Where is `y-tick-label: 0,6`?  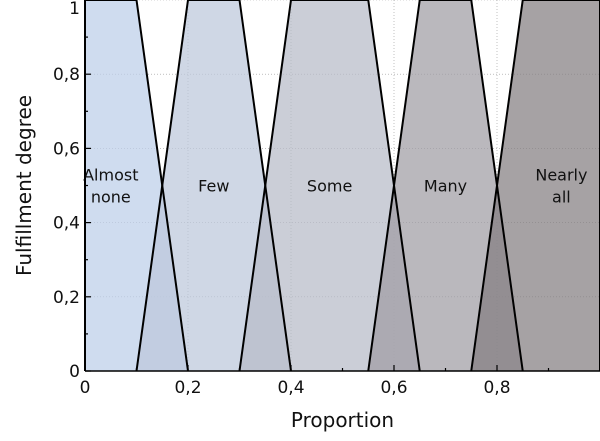
y-tick-label: 0,6 is located at coordinates (66, 149).